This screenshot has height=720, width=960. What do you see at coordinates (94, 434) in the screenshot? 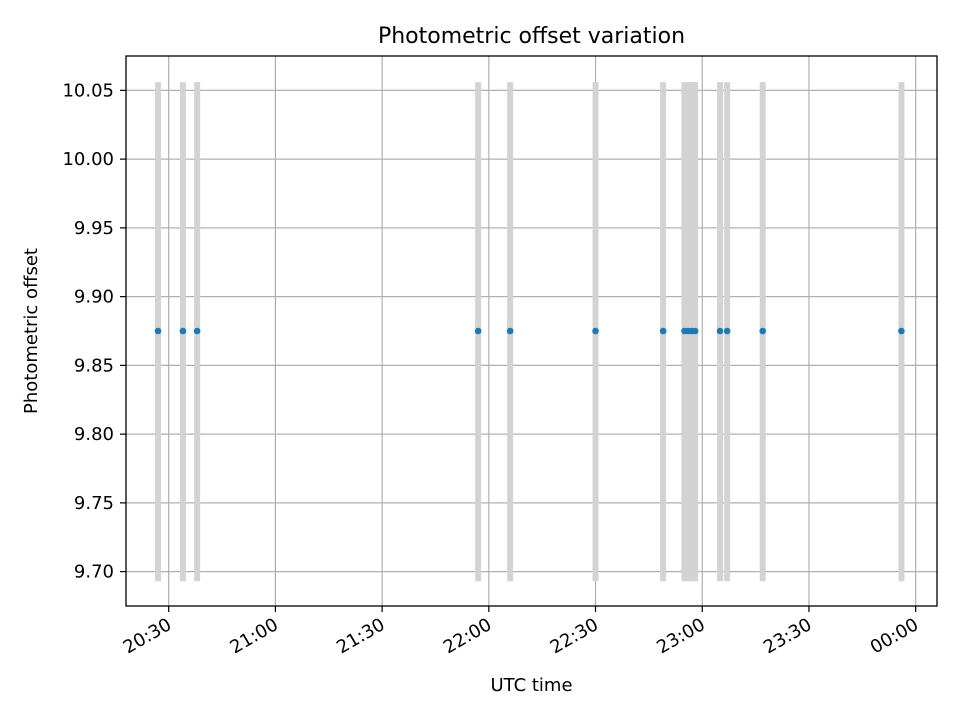
I see `y-tick-label: 9.80` at bounding box center [94, 434].